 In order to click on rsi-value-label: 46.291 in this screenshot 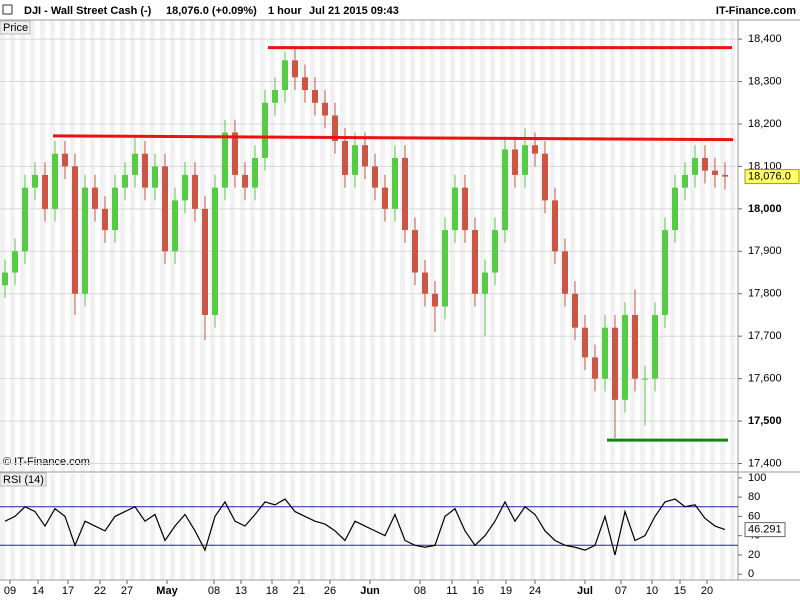, I will do `click(765, 530)`.